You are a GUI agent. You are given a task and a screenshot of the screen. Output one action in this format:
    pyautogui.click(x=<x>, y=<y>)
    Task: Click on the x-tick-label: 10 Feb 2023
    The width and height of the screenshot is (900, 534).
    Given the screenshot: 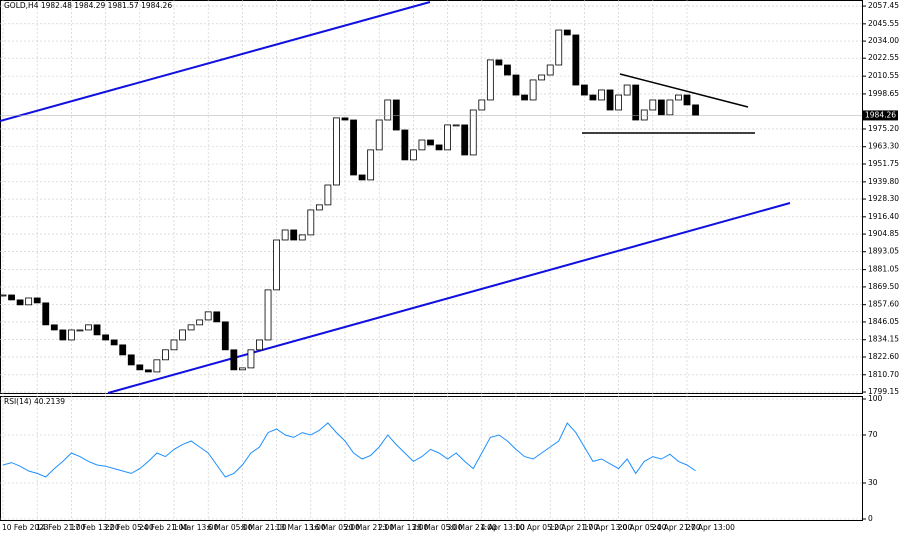 What is the action you would take?
    pyautogui.click(x=25, y=527)
    